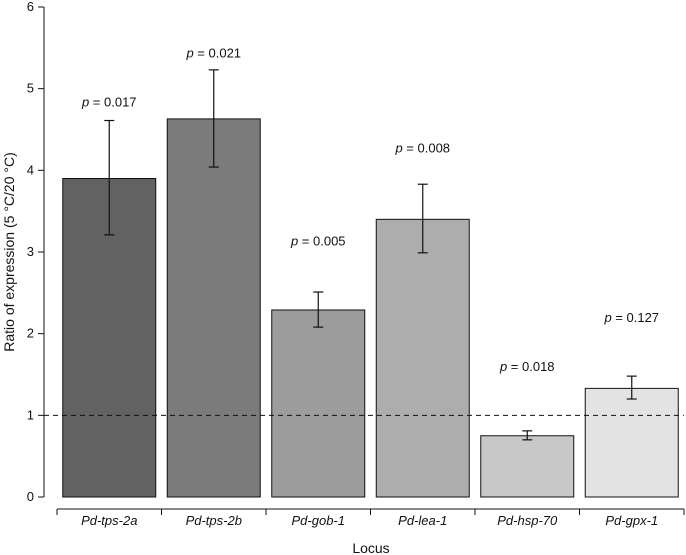 The width and height of the screenshot is (686, 555). Describe the element at coordinates (527, 366) in the screenshot. I see `p-value-label: p = 0.018` at that location.